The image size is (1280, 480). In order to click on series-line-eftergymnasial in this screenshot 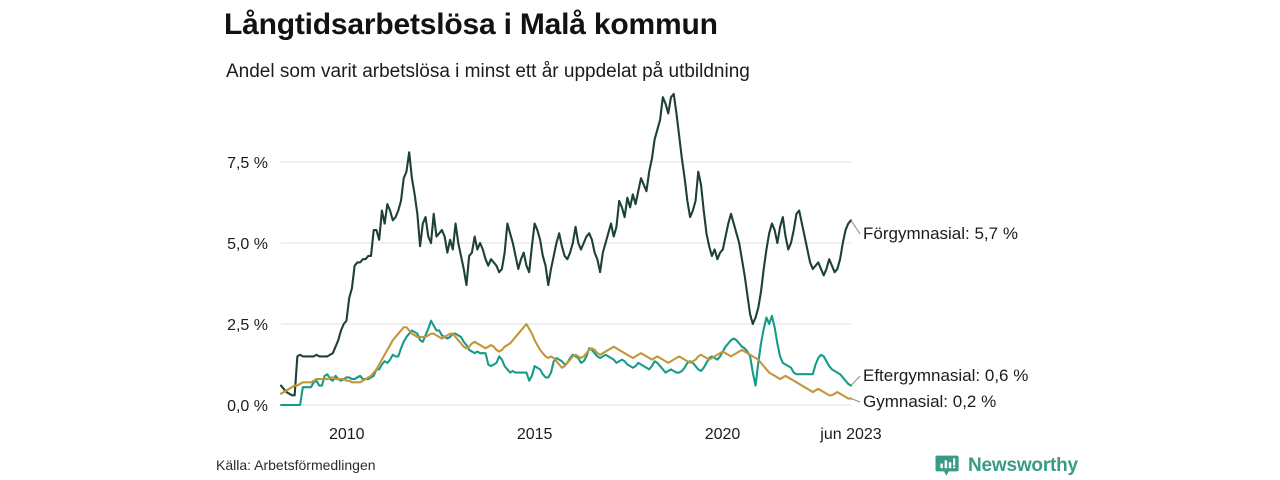, I will do `click(566, 360)`.